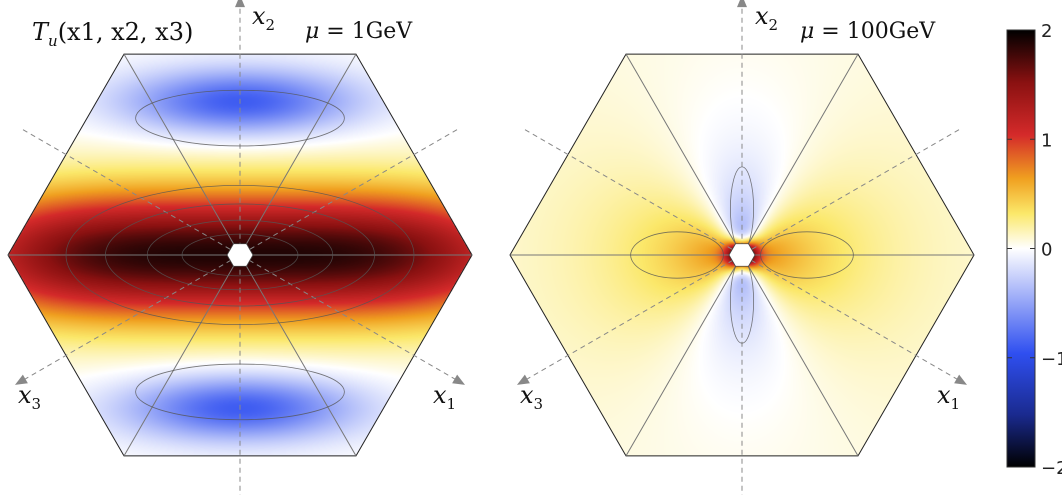  I want to click on colorbar-ticks: 2 1 0 −1 −2, so click(1034, 250).